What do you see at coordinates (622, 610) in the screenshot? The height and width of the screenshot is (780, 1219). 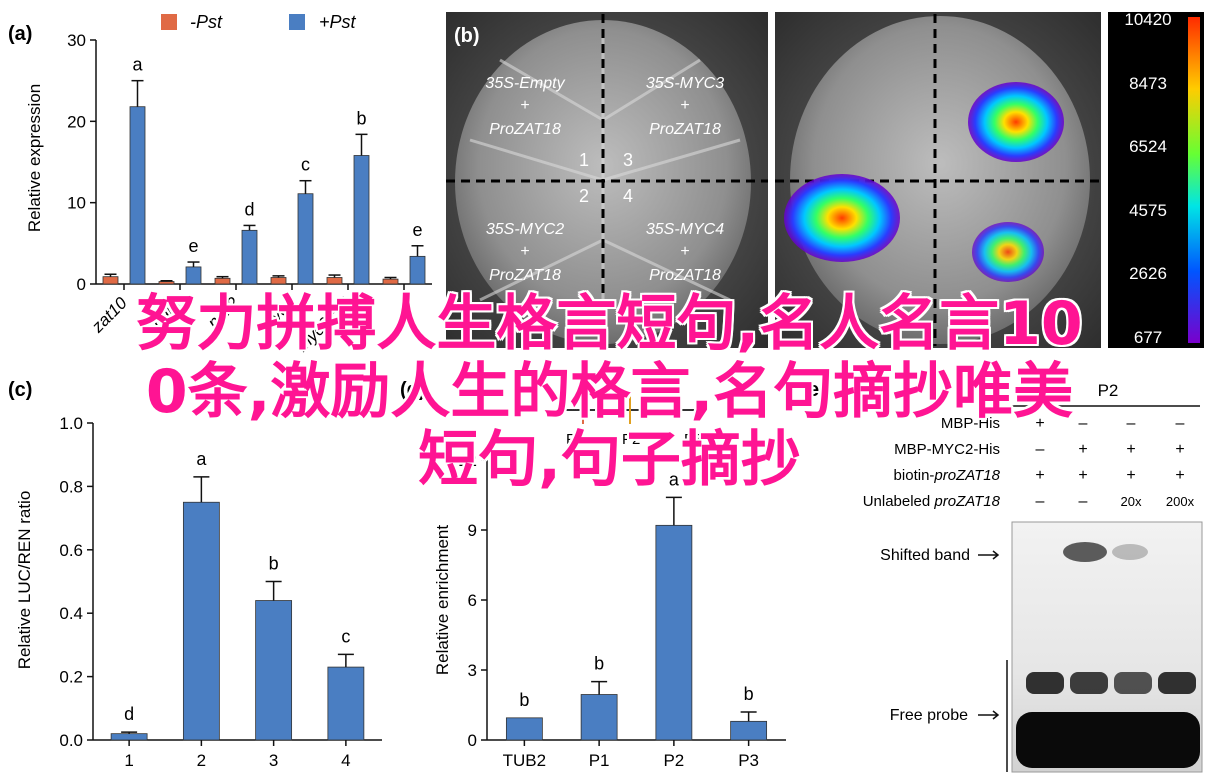 I see `chart-d-plot: 0 3 6 9 12 b TUB2 b P1 a P2 b P3` at bounding box center [622, 610].